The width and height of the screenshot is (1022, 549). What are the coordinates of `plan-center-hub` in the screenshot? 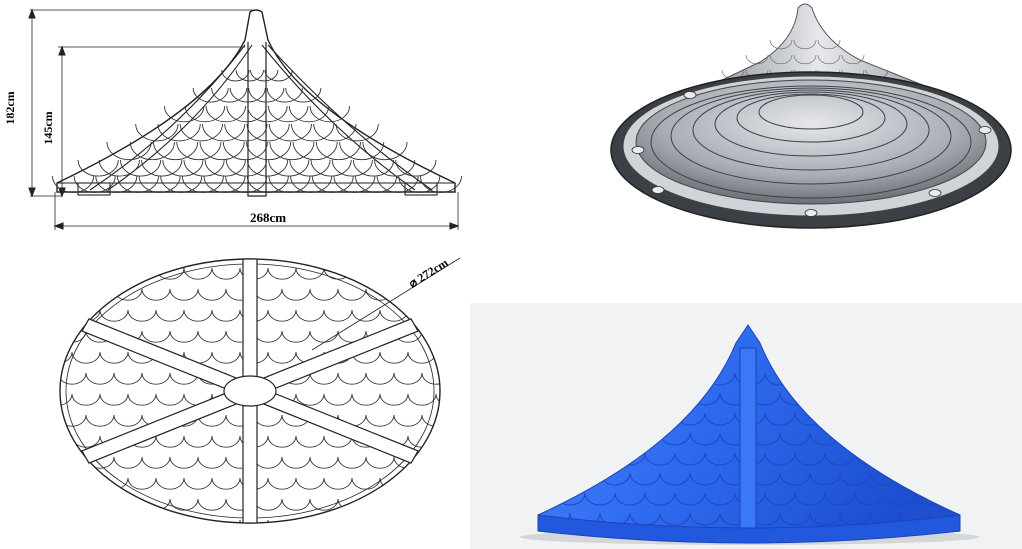 It's located at (250, 391).